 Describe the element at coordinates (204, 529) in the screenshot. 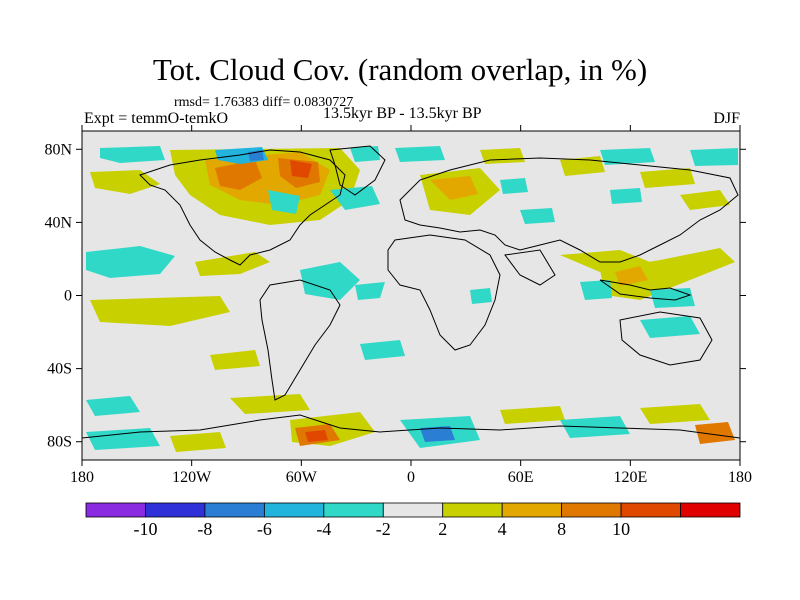

I see `colorbar-label: -8` at that location.